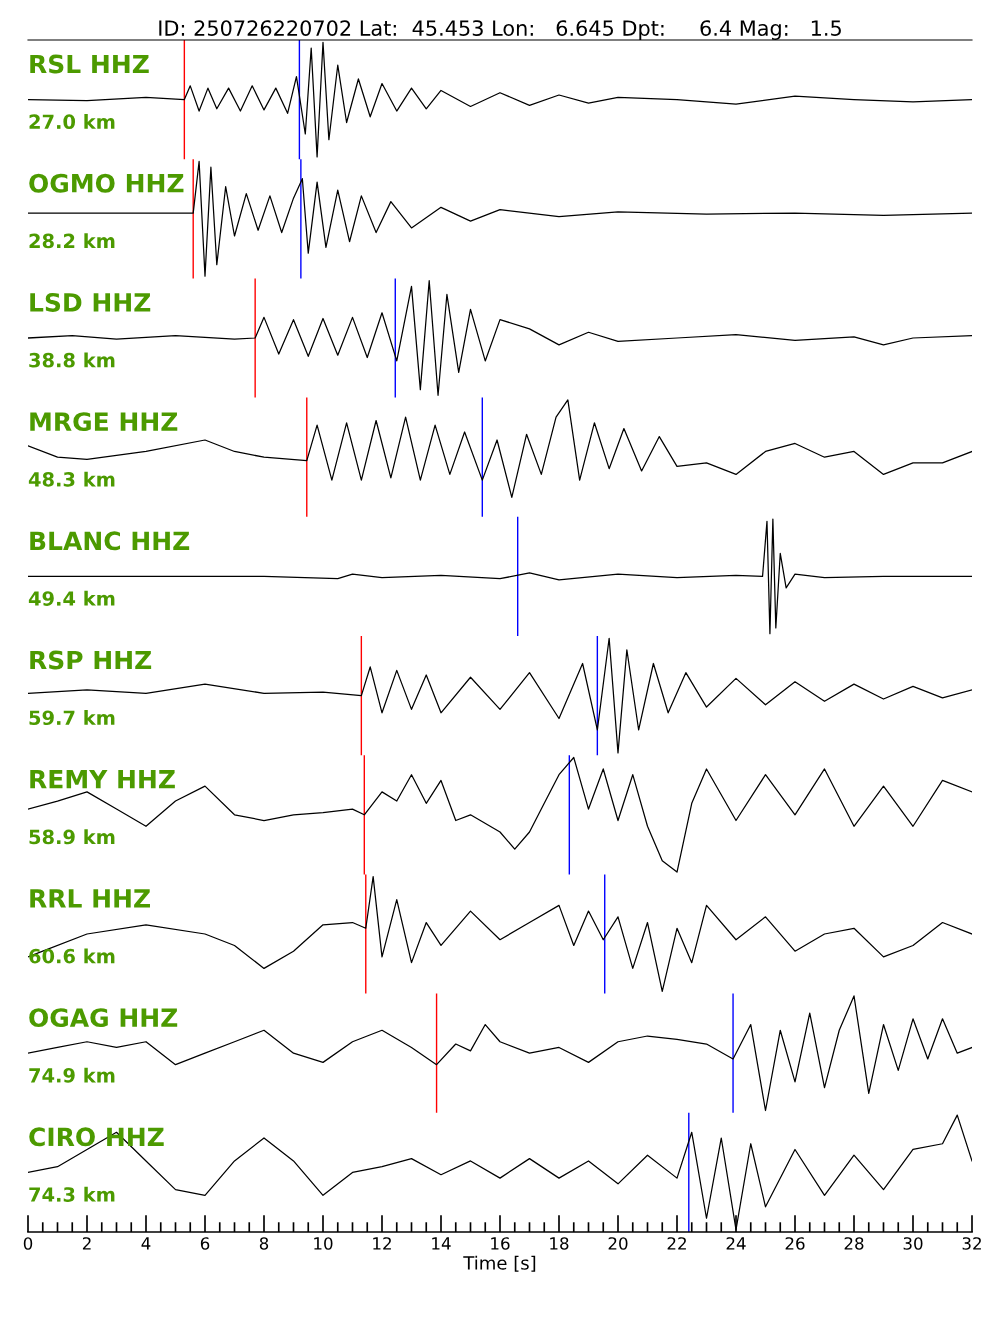 This screenshot has height=1333, width=1000. Describe the element at coordinates (72, 1194) in the screenshot. I see `annotation: 74.3 km` at that location.